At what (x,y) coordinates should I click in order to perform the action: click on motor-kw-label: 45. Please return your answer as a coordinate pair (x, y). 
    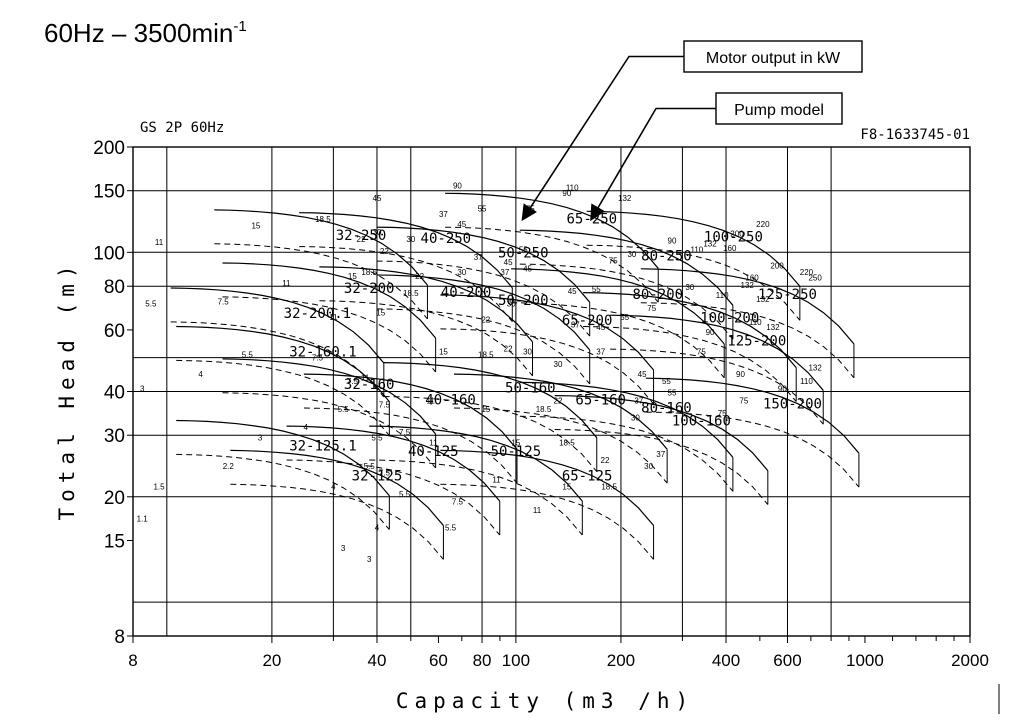
    Looking at the image, I should click on (461, 224).